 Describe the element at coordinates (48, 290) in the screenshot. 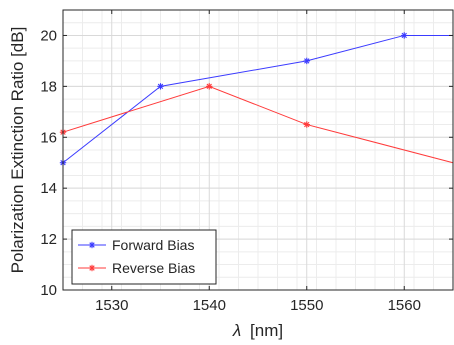

I see `y-tick-label: 10` at that location.